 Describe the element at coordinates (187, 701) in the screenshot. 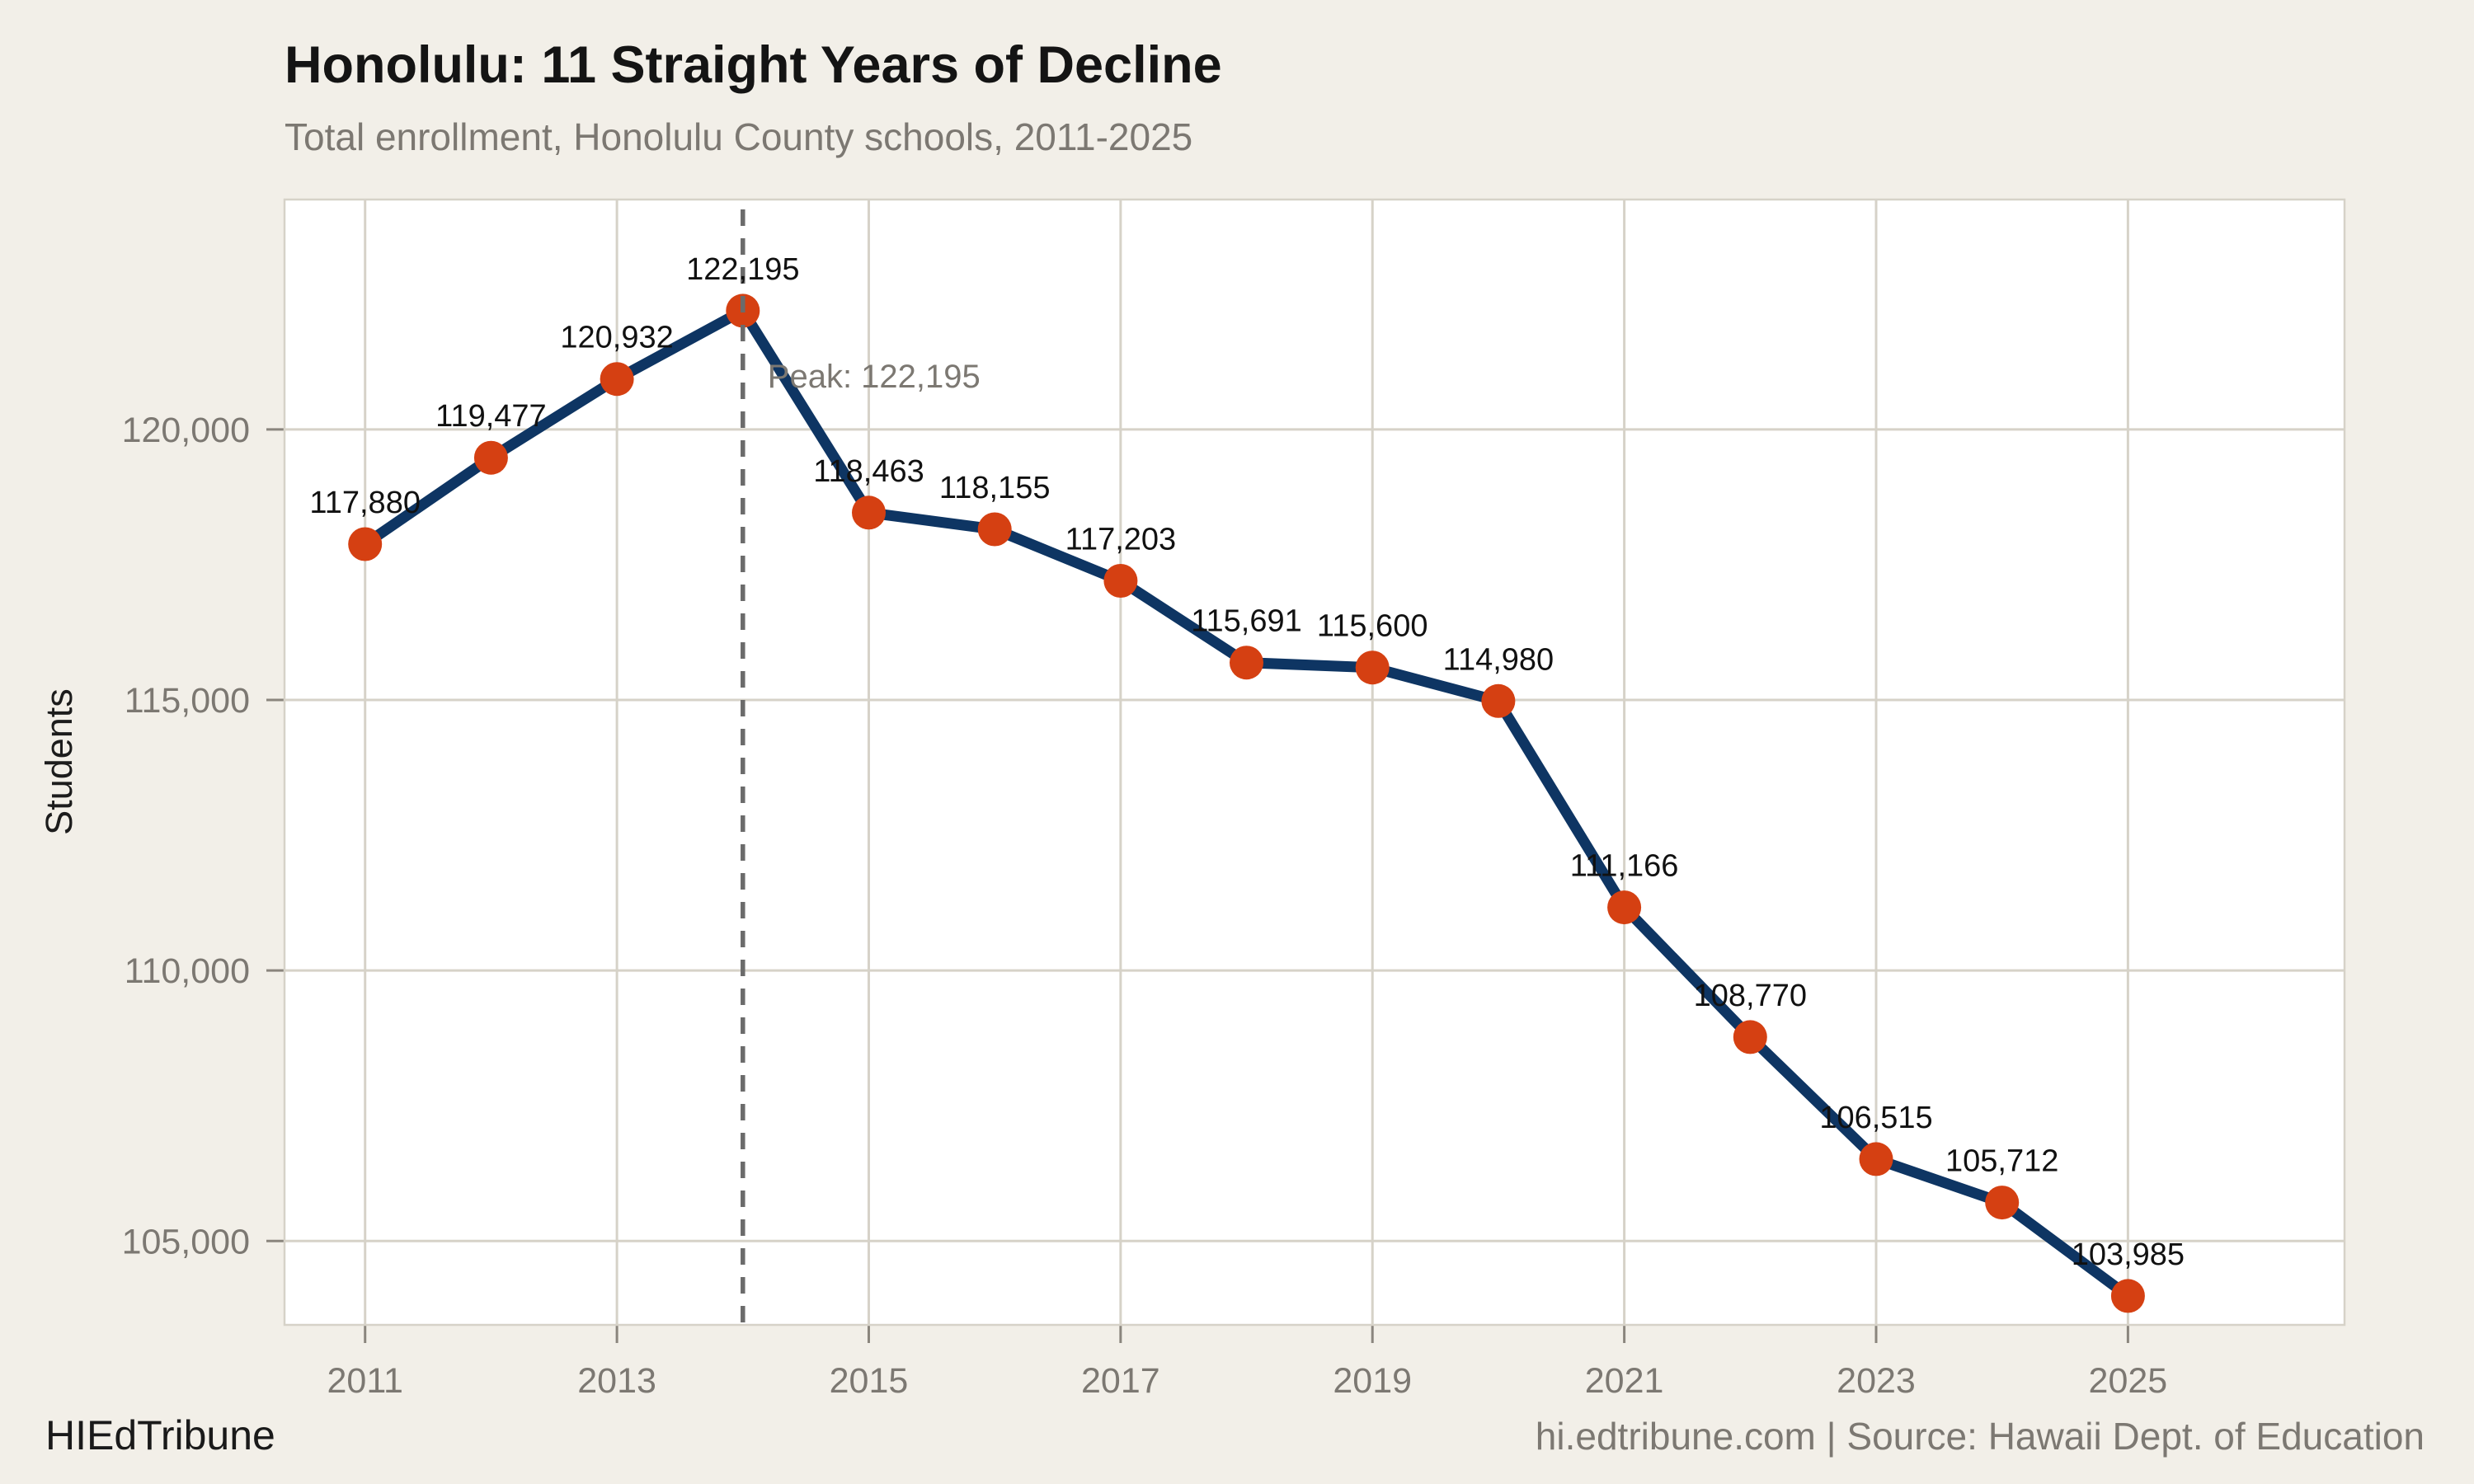

I see `y-tick-label: 115,000` at that location.